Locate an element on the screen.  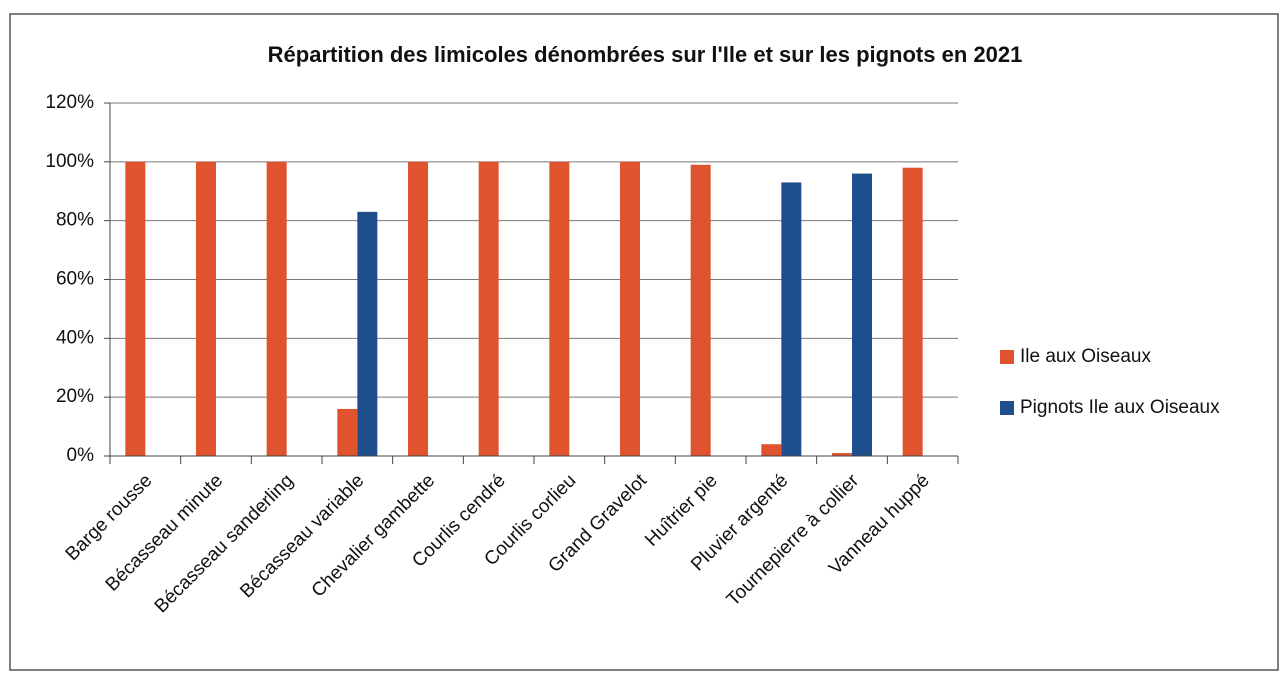
legend-label: Ile aux Oiseaux is located at coordinates (1085, 356).